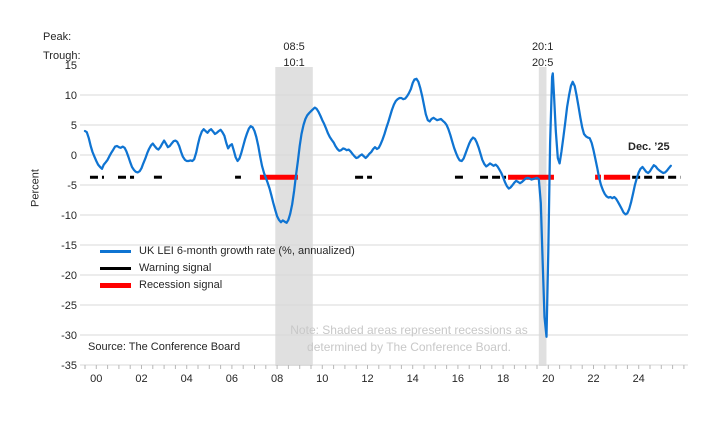 The image size is (720, 422). I want to click on recession-line-swatch, so click(115, 285).